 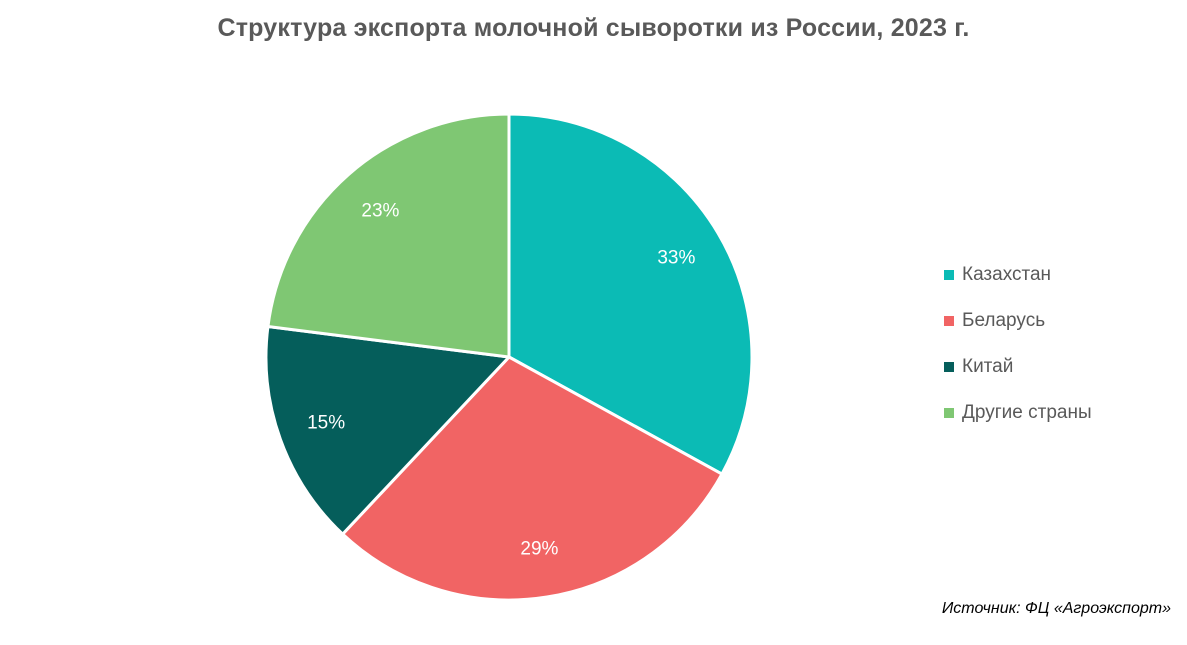 What do you see at coordinates (539, 549) in the screenshot?
I see `data-label-belarus: 29%` at bounding box center [539, 549].